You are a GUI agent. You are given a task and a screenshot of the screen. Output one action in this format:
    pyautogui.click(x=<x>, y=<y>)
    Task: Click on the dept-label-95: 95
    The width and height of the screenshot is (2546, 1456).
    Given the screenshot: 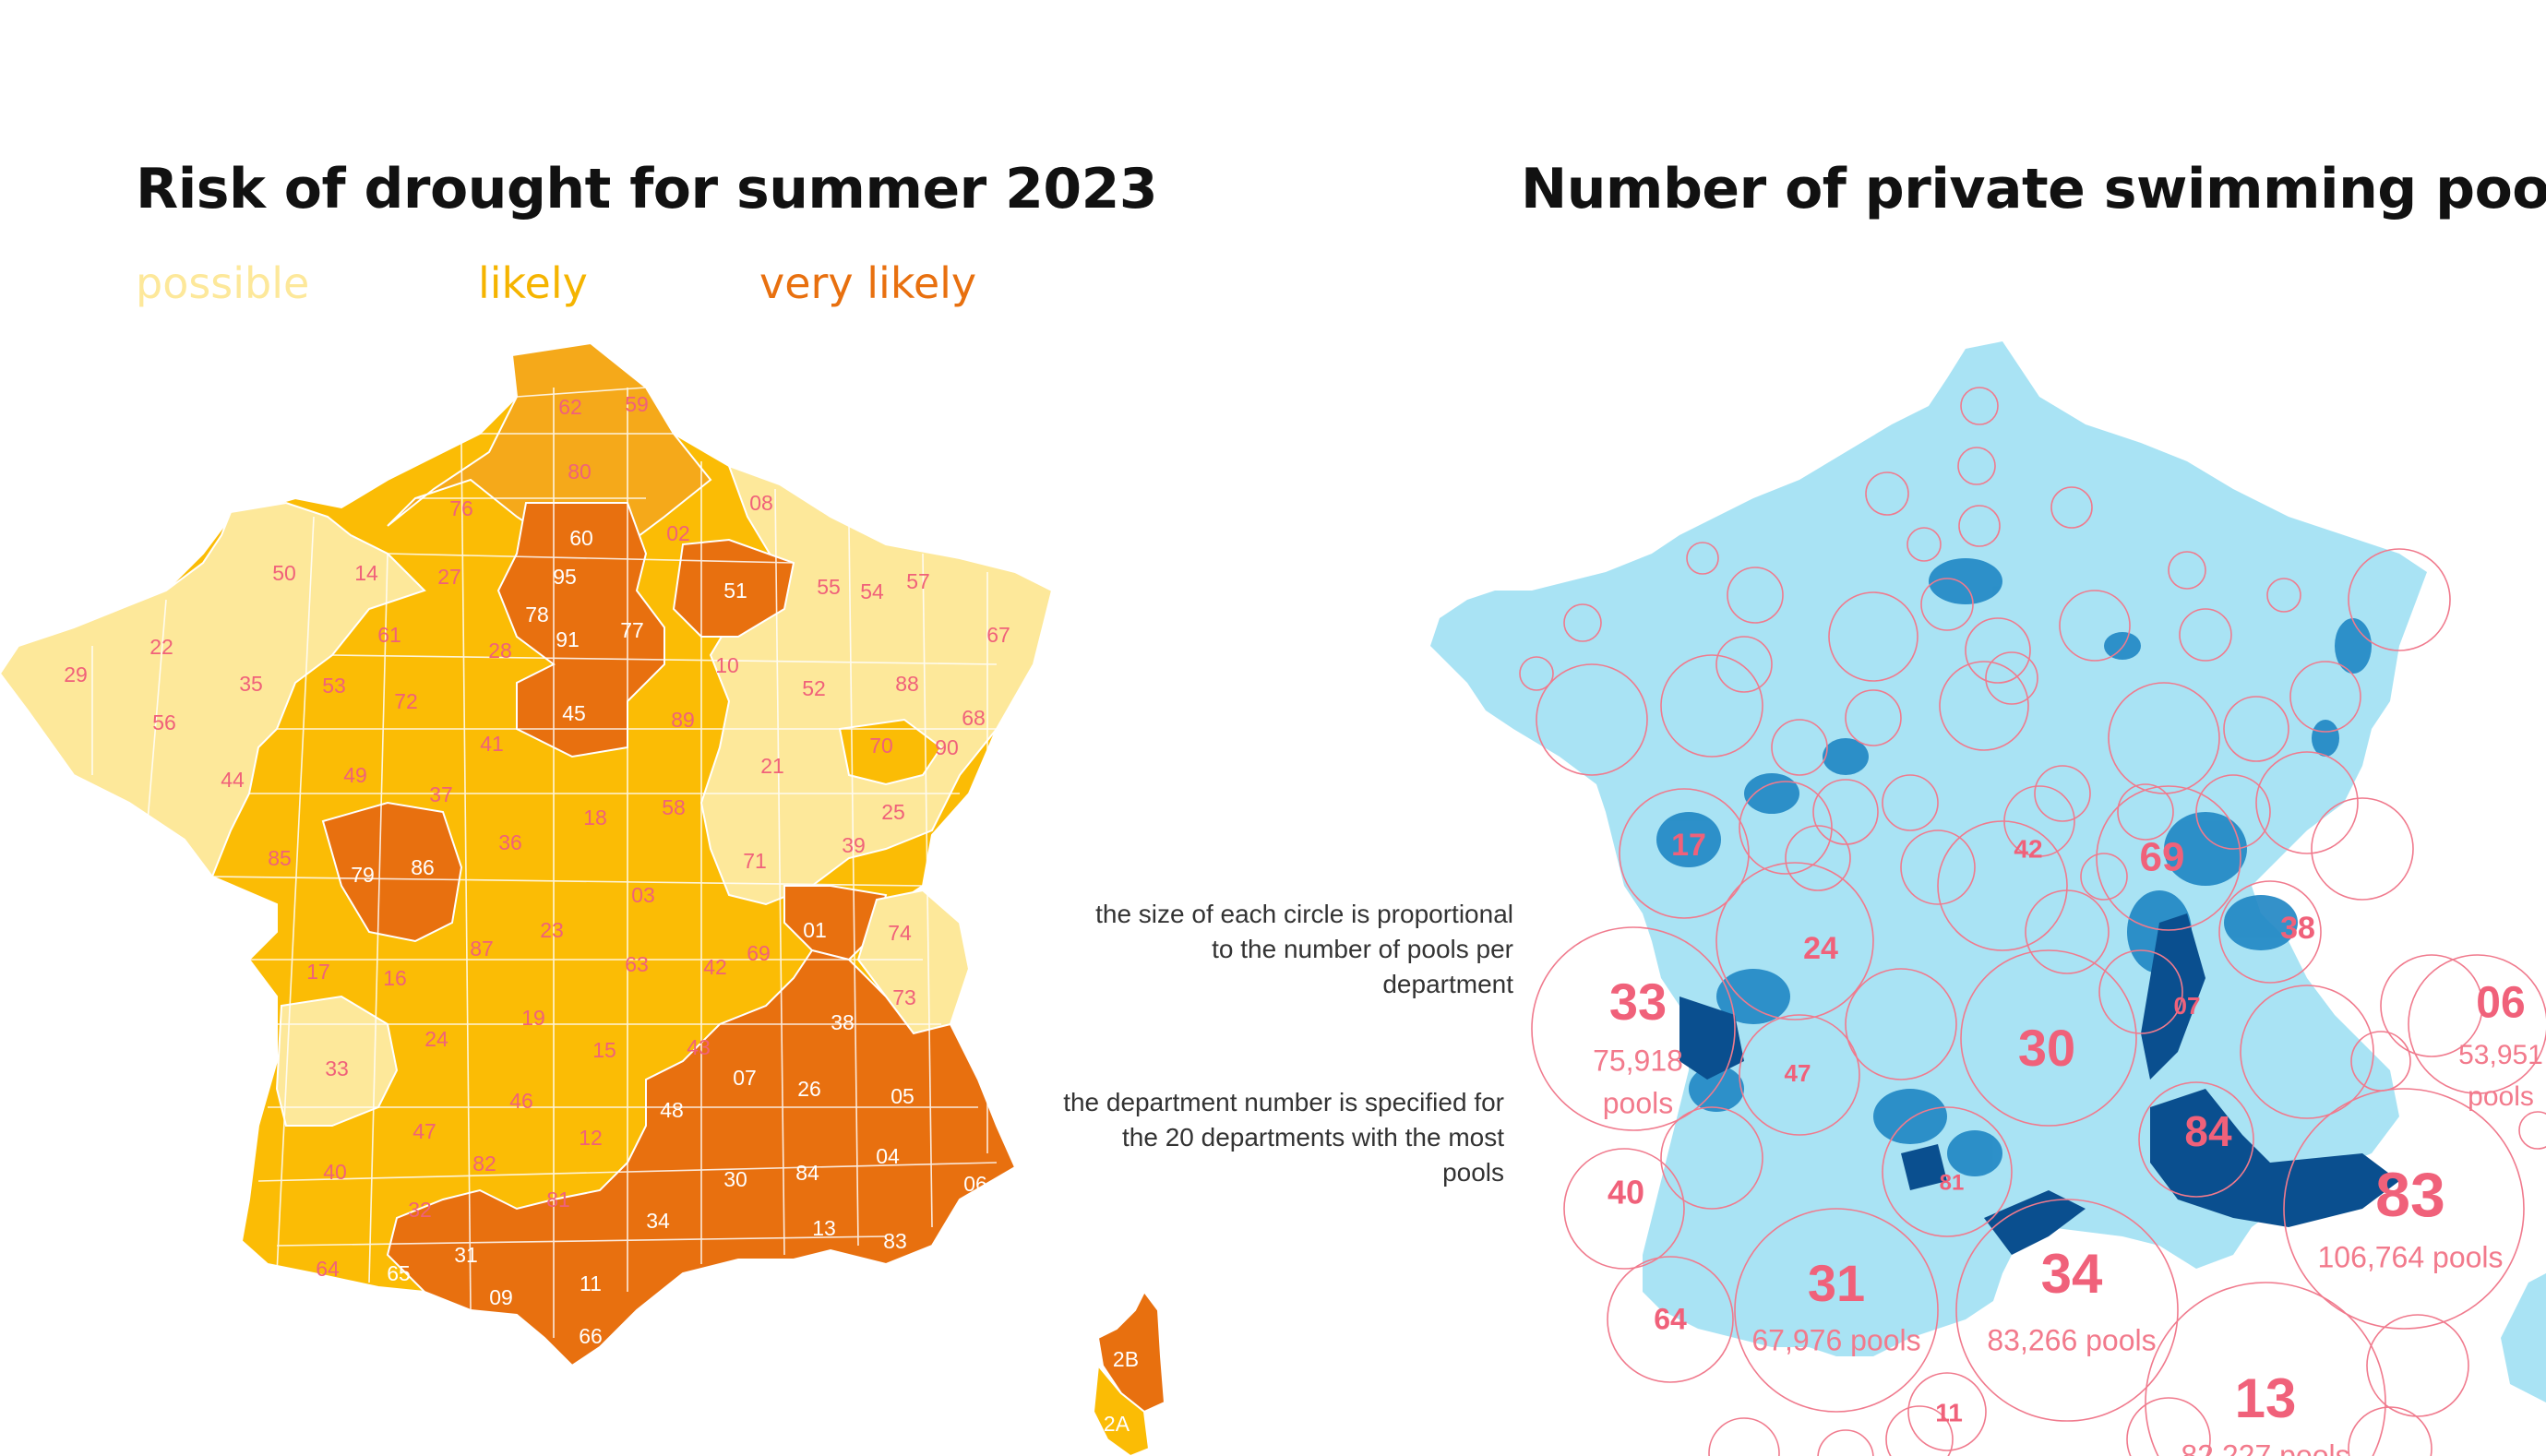 What is the action you would take?
    pyautogui.click(x=565, y=577)
    